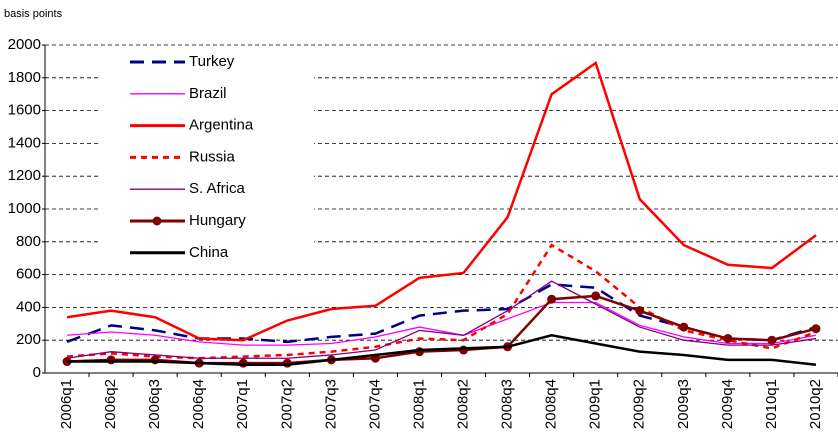  Describe the element at coordinates (212, 156) in the screenshot. I see `legend-label: Russia` at that location.